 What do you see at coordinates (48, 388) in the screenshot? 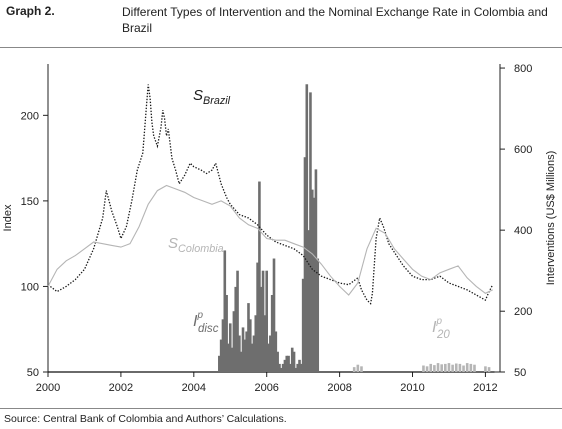
I see `x-tick-label: 2000` at bounding box center [48, 388].